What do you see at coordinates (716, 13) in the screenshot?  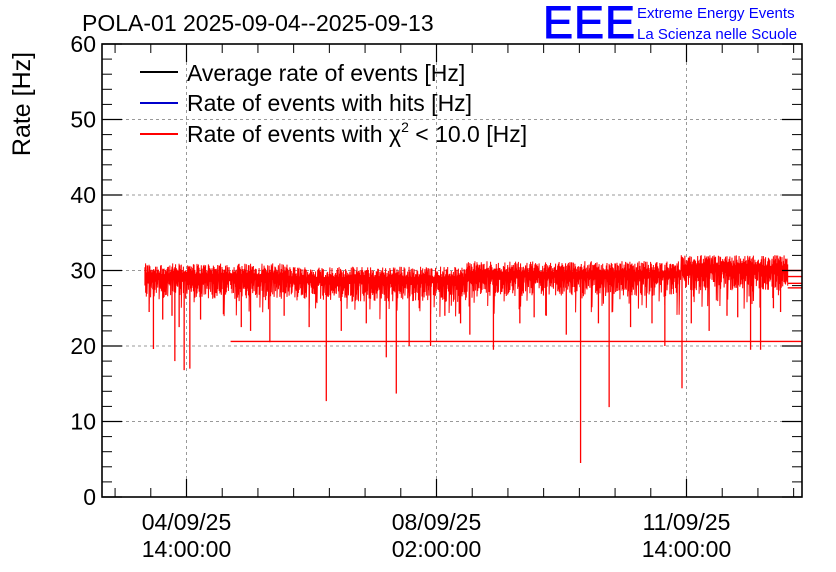 I see `branding-line-1: Extreme Energy Events` at bounding box center [716, 13].